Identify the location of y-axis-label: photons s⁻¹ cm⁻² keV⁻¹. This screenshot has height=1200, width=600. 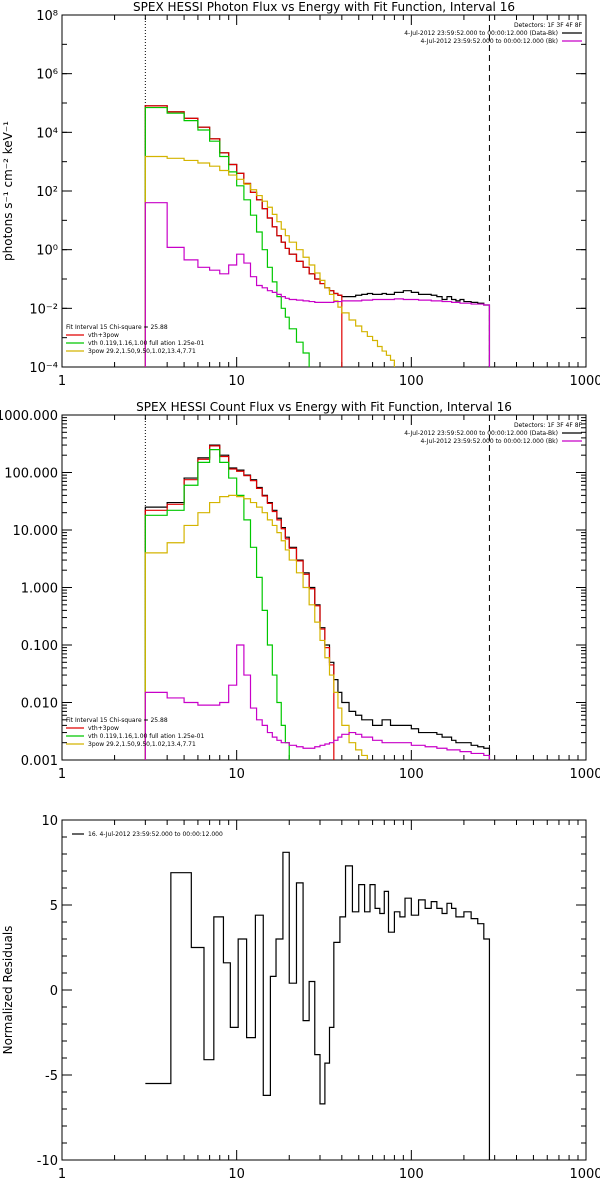
(8, 191).